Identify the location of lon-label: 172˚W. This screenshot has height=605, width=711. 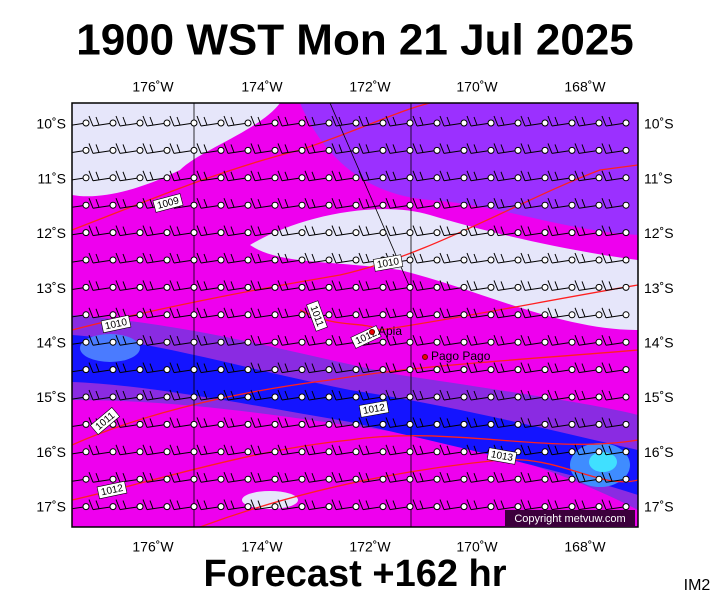
(370, 547).